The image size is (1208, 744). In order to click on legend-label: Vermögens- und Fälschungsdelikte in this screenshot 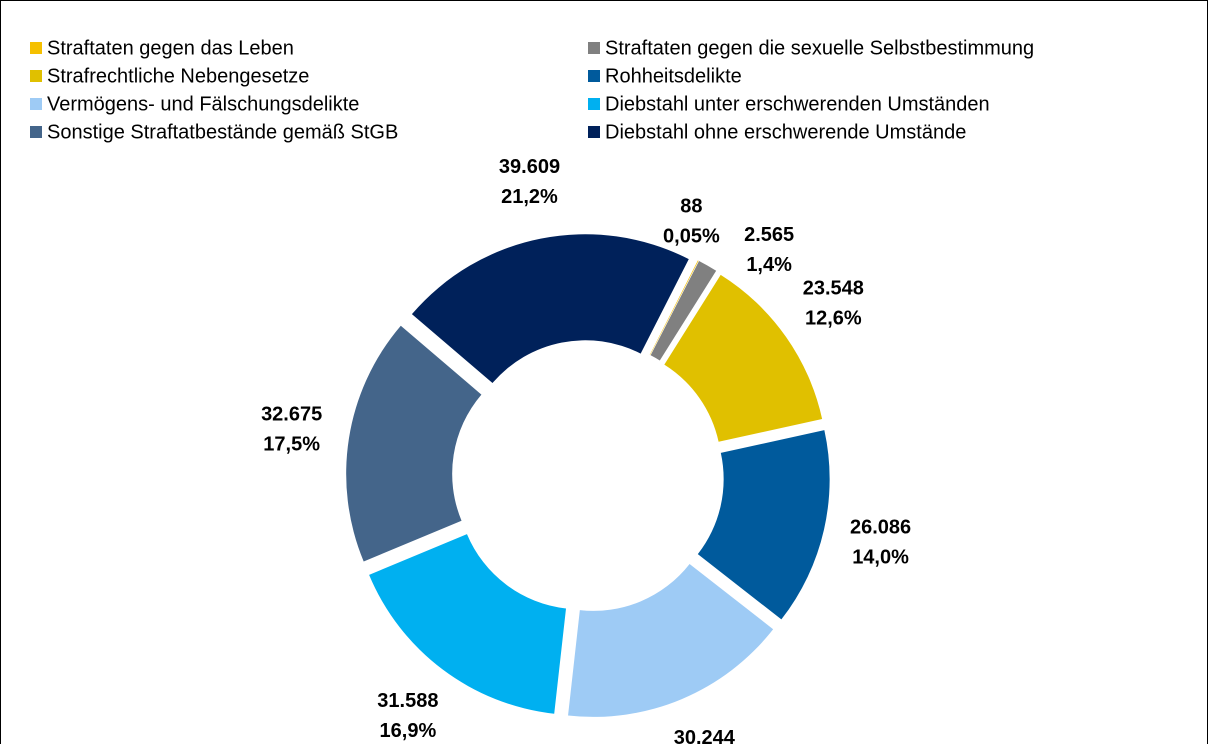, I will do `click(203, 104)`.